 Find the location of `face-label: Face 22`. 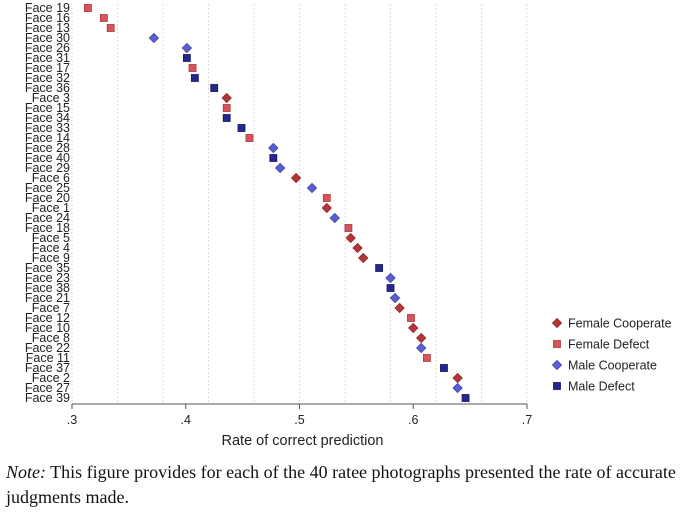

face-label: Face 22 is located at coordinates (47, 348).